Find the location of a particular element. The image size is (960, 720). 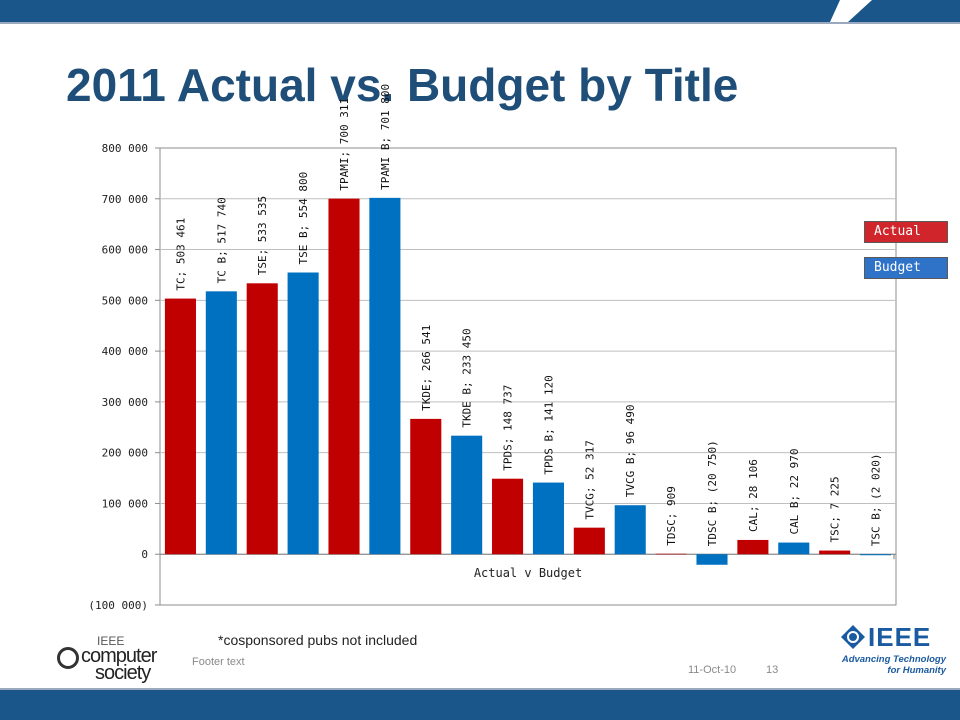

bar-cal is located at coordinates (753, 547).